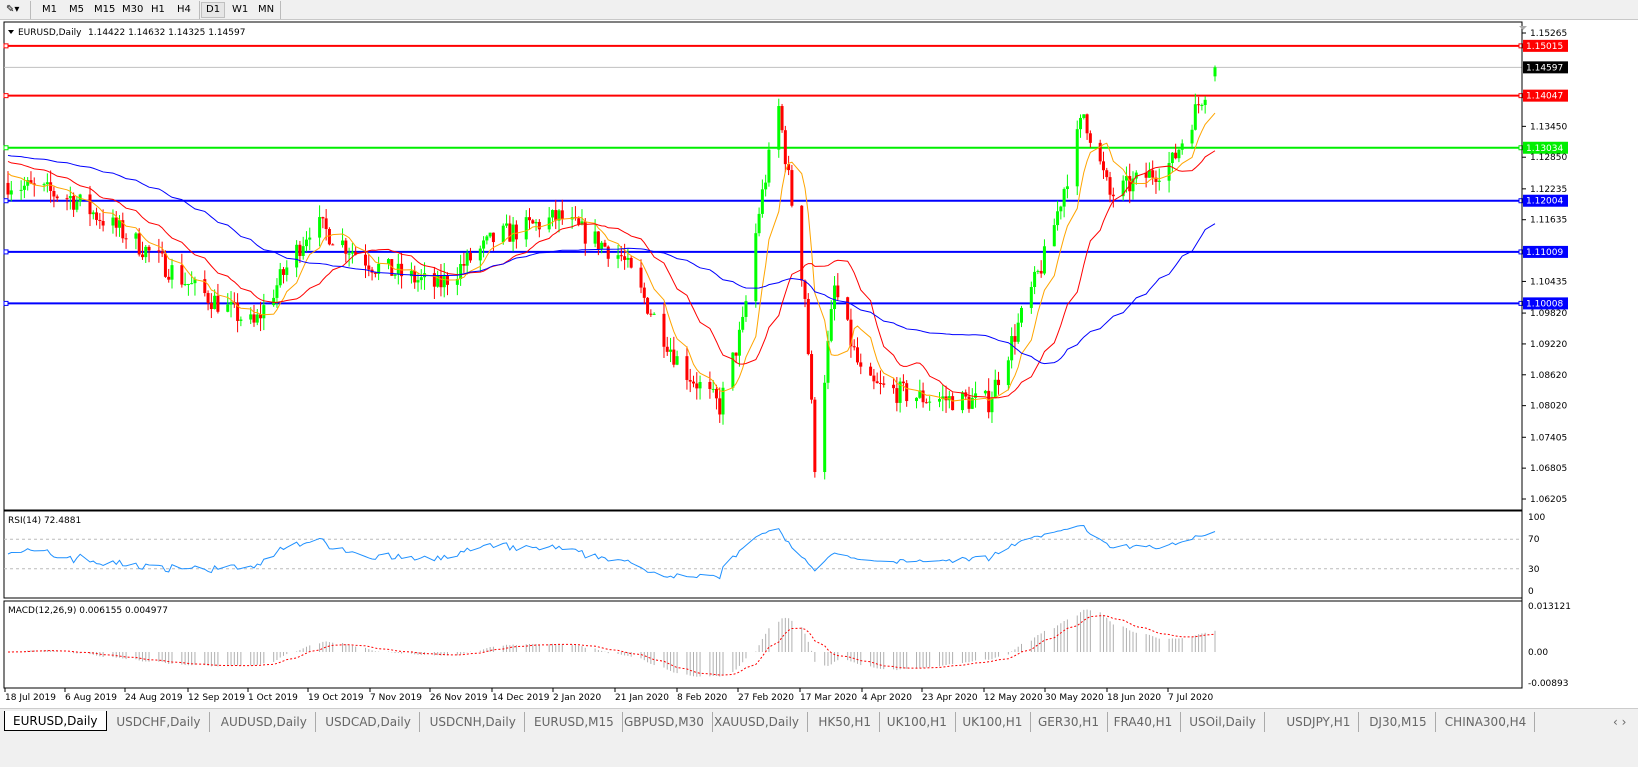 This screenshot has width=1638, height=767. I want to click on timeframe-d1: D1, so click(213, 10).